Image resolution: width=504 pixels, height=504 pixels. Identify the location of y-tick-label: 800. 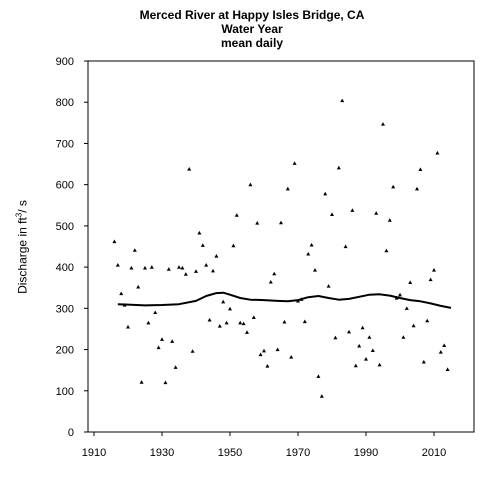
(65, 103).